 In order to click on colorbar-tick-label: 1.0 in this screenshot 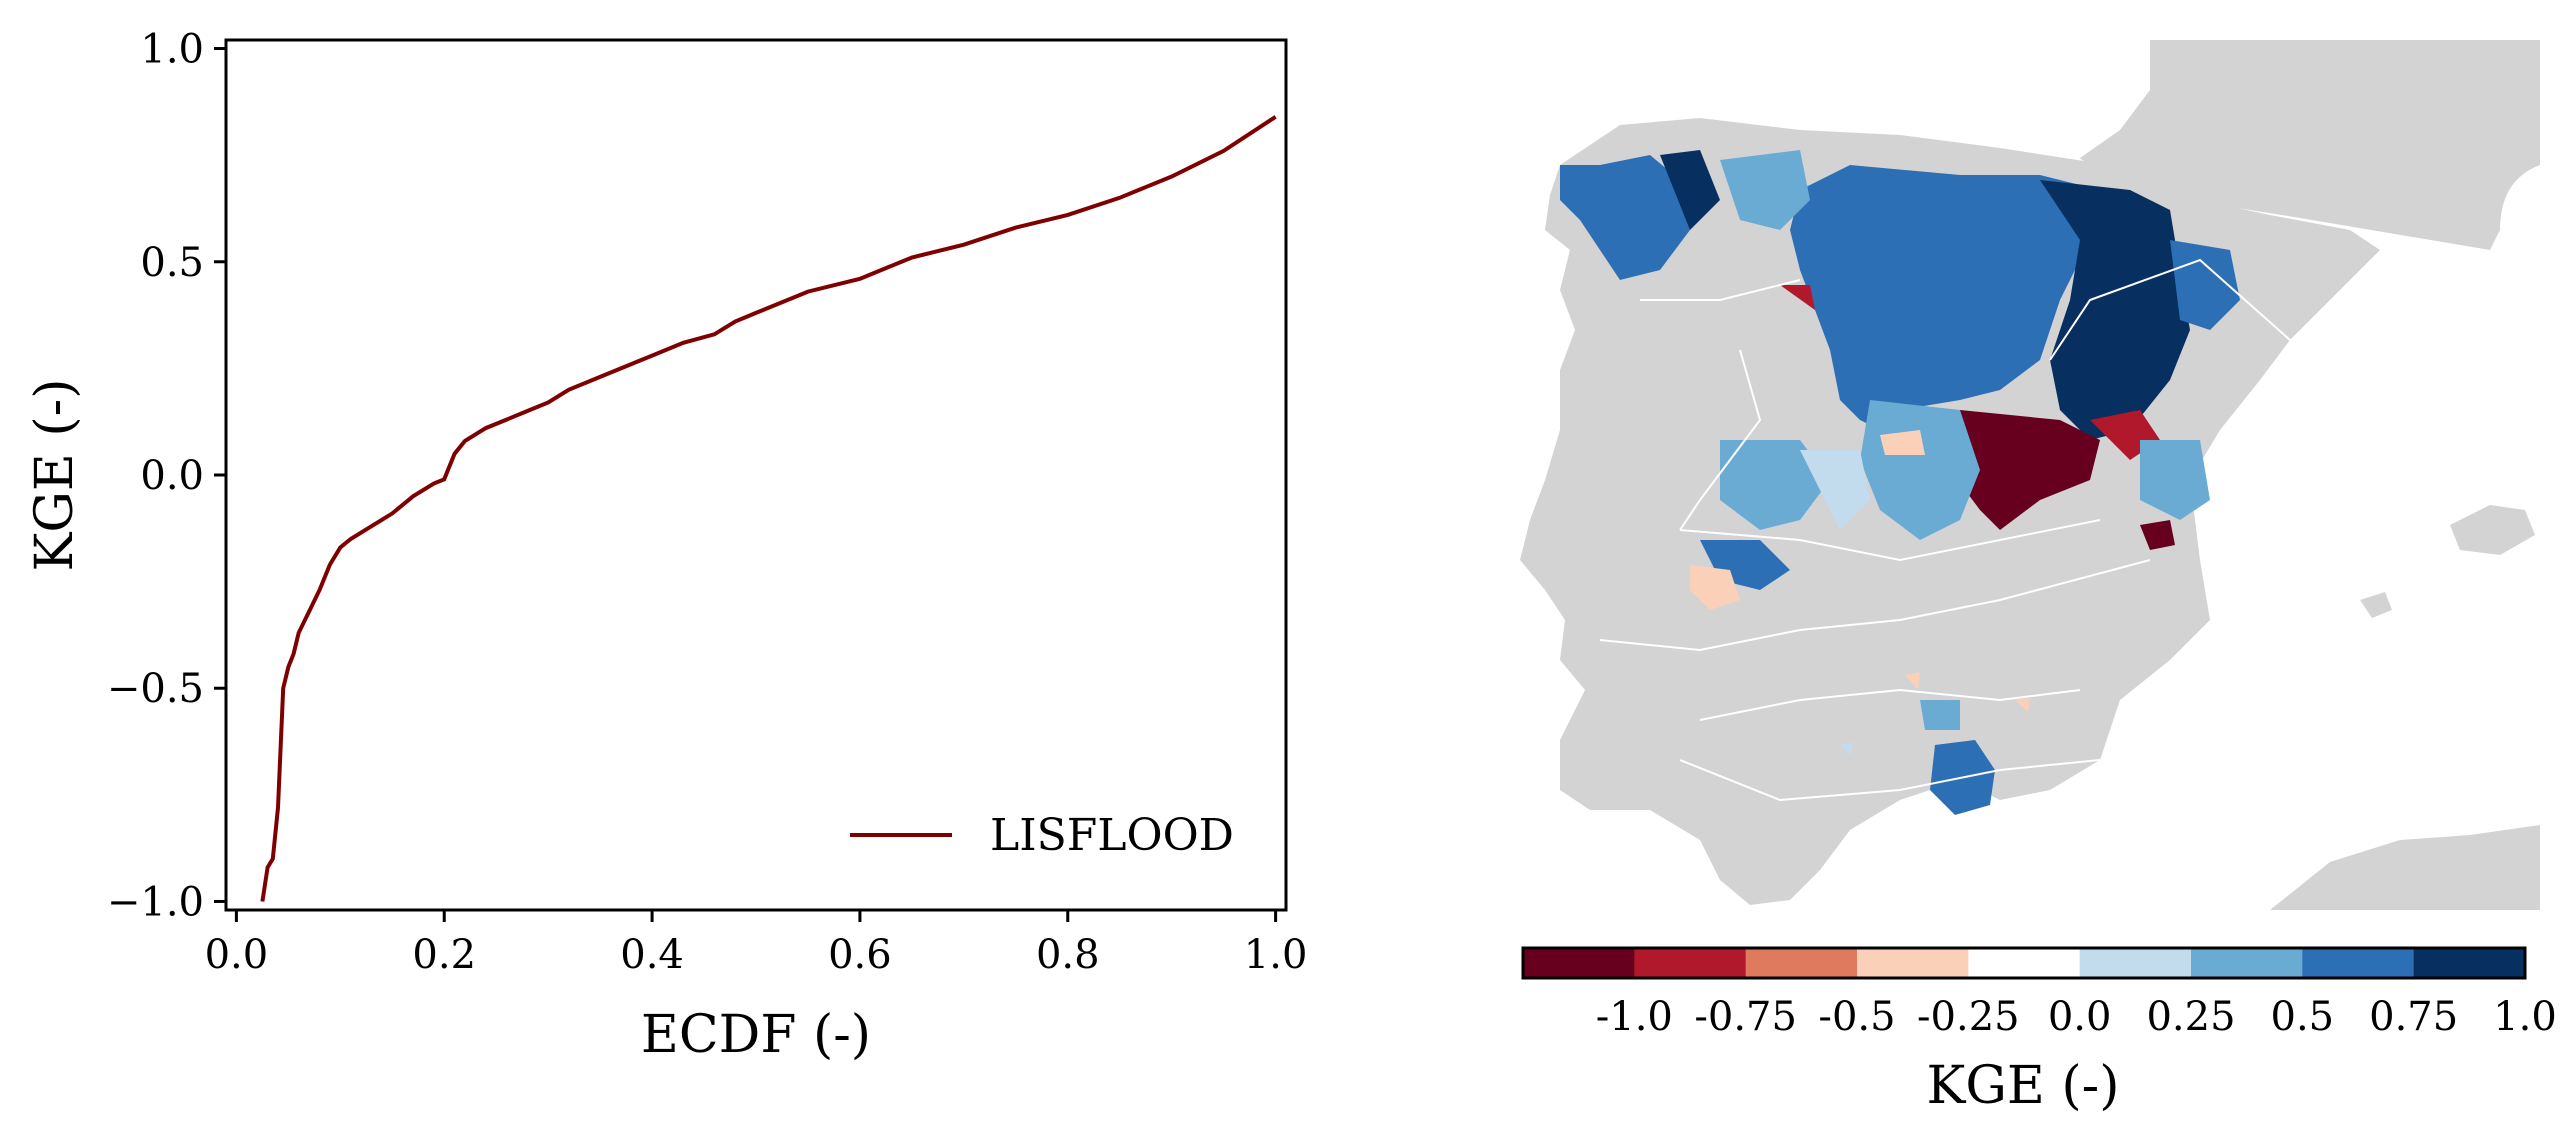, I will do `click(2525, 1017)`.